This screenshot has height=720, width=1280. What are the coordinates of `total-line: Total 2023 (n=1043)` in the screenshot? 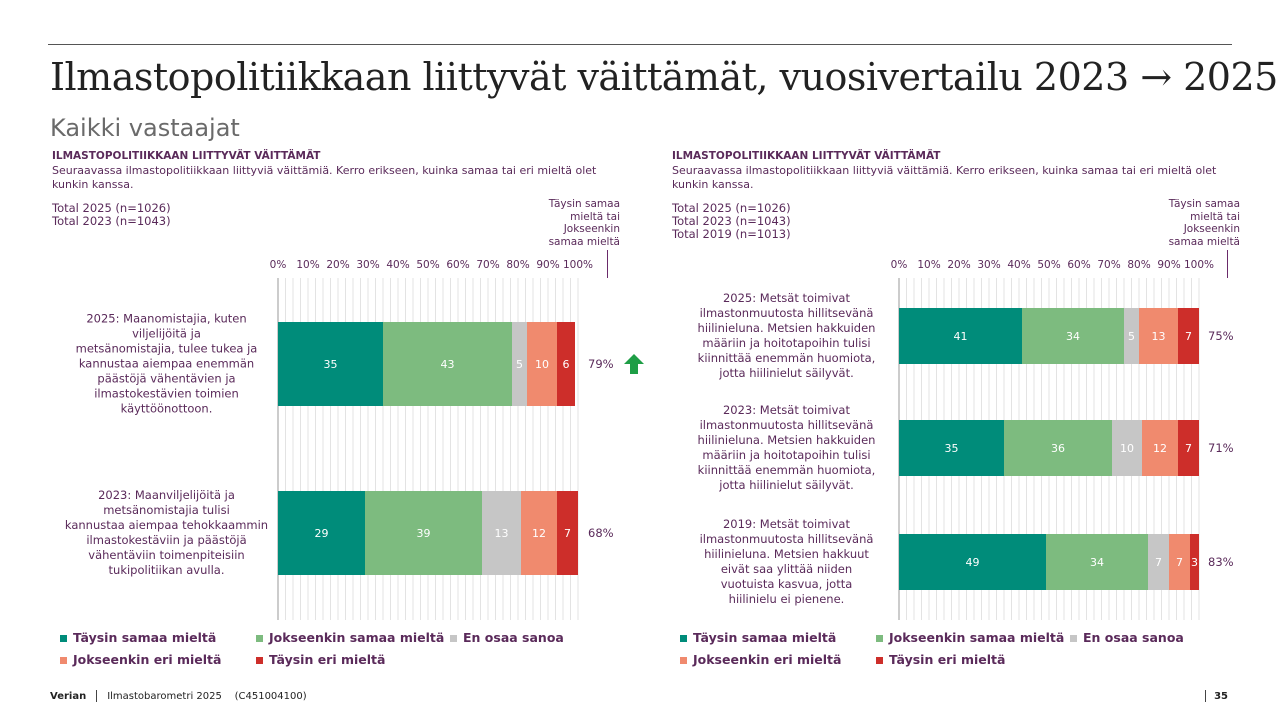 It's located at (111, 221).